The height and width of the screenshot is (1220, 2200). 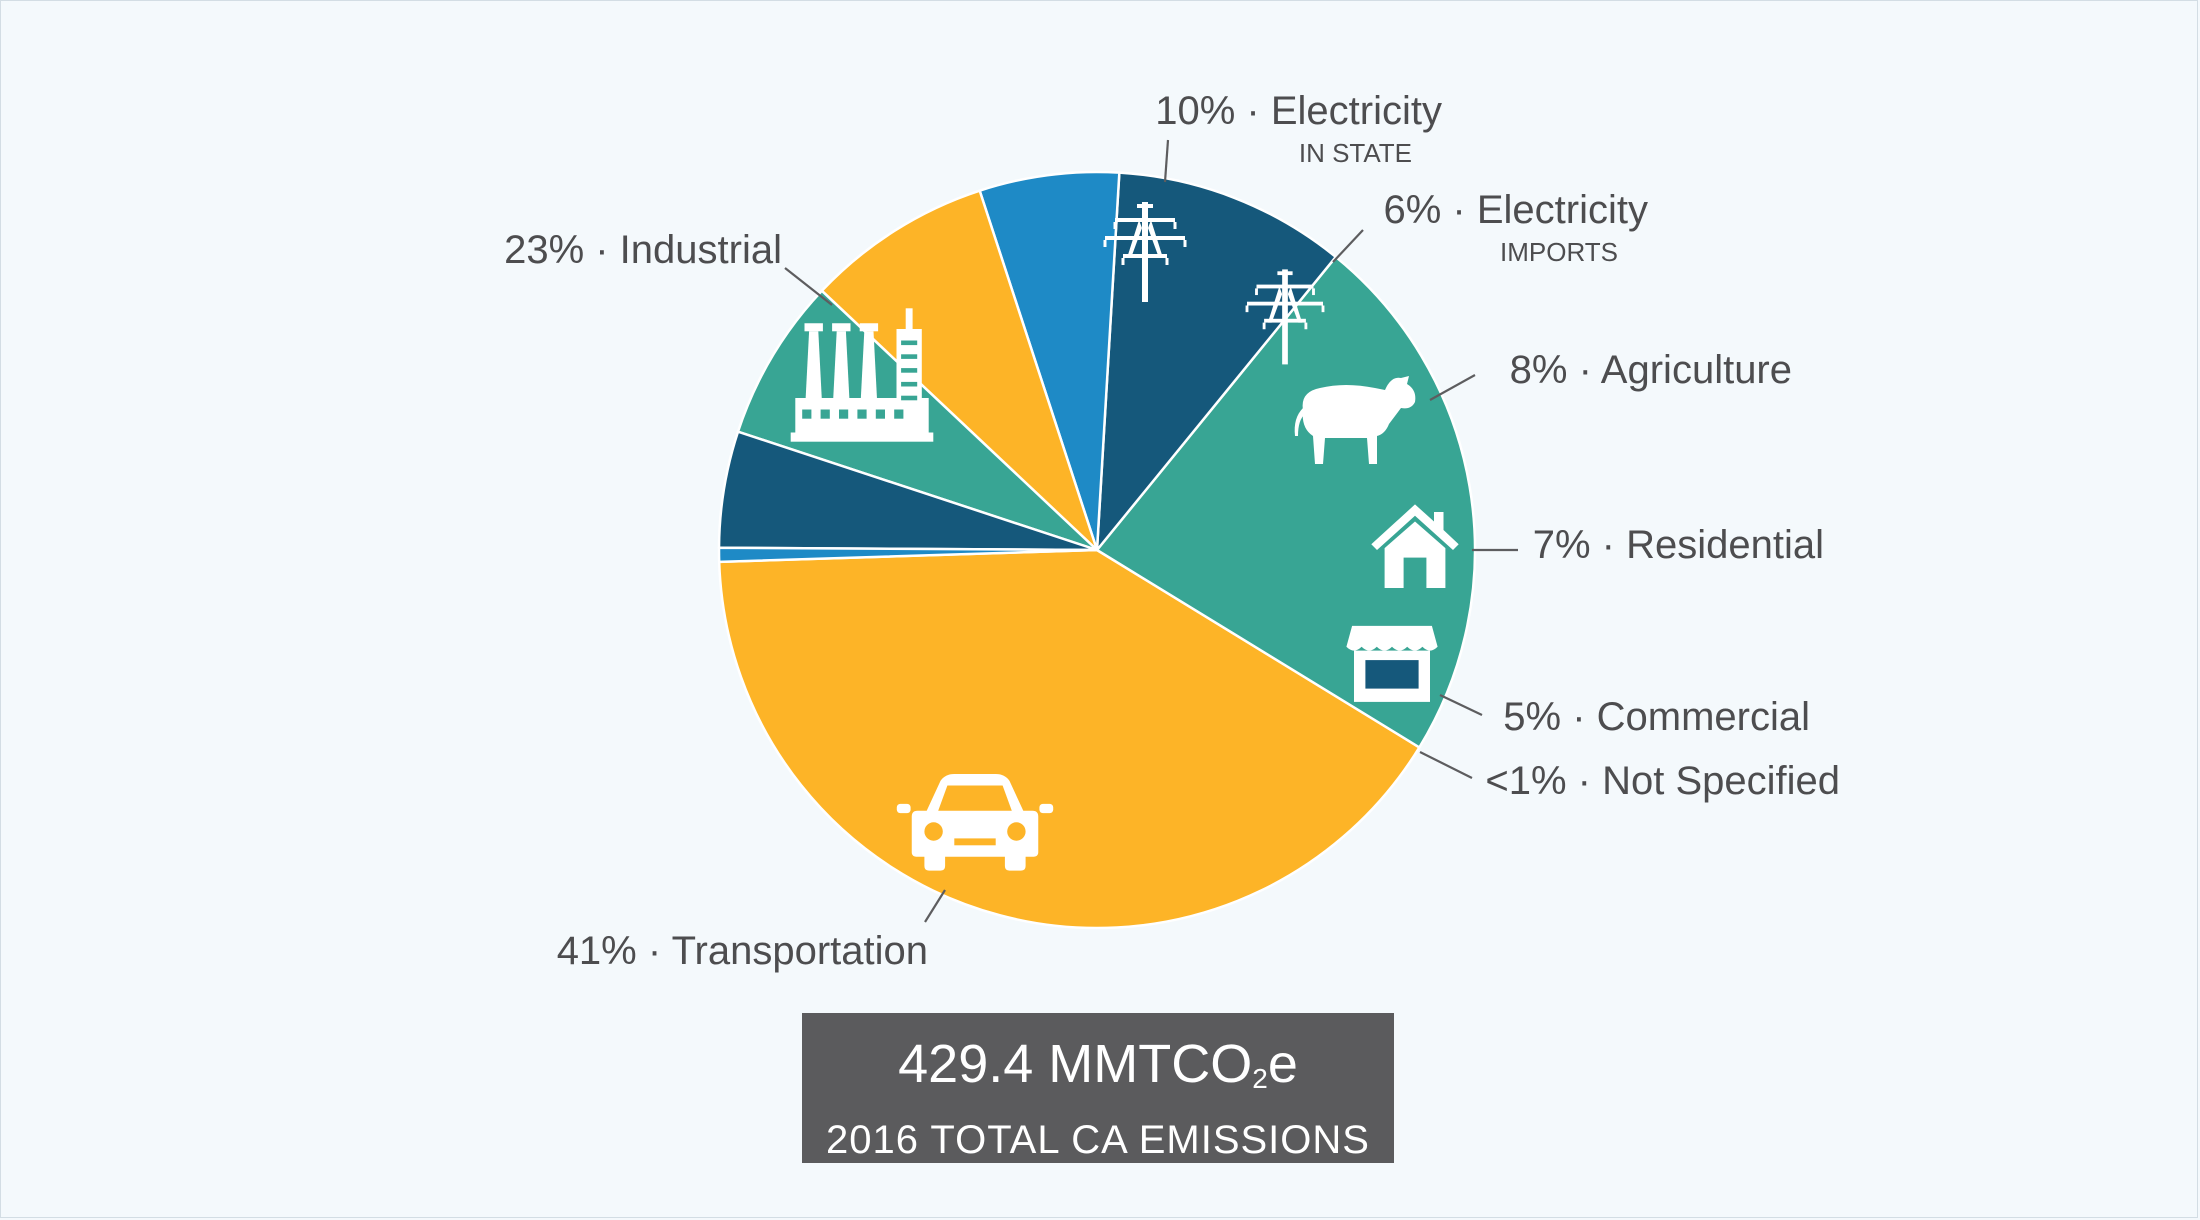 What do you see at coordinates (1678, 545) in the screenshot?
I see `slice-label-residential: 7% · Residential` at bounding box center [1678, 545].